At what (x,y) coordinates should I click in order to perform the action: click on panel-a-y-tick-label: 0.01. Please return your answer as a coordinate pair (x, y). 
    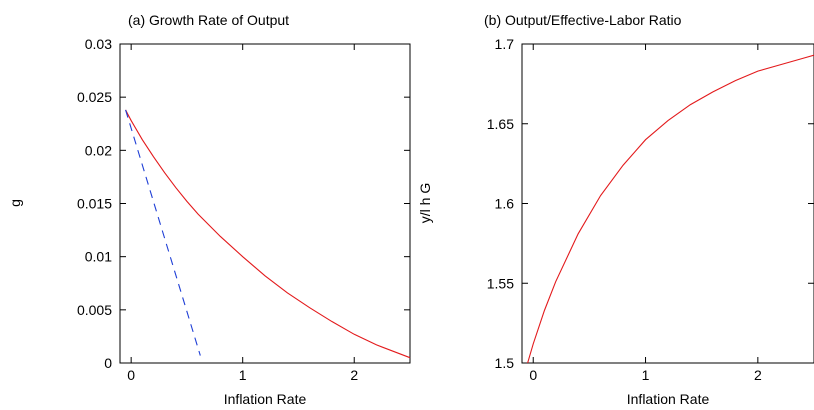
    Looking at the image, I should click on (98, 257).